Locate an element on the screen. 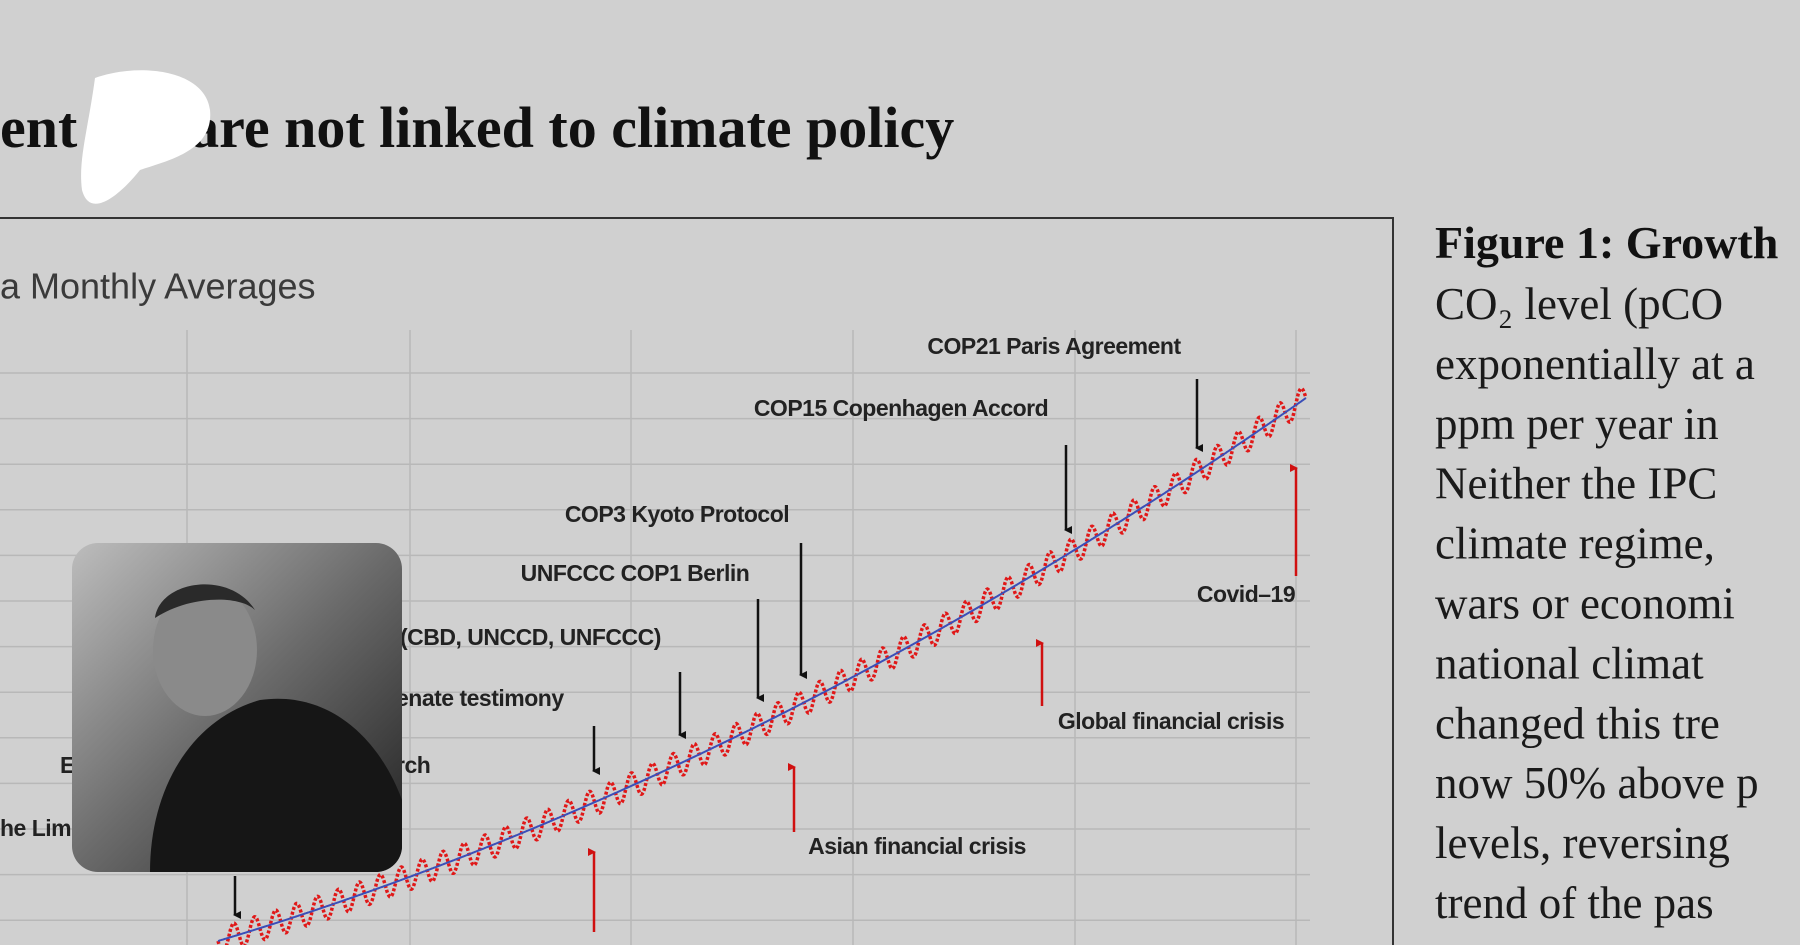 The width and height of the screenshot is (1800, 945). caption-line: changed this tre is located at coordinates (1577, 723).